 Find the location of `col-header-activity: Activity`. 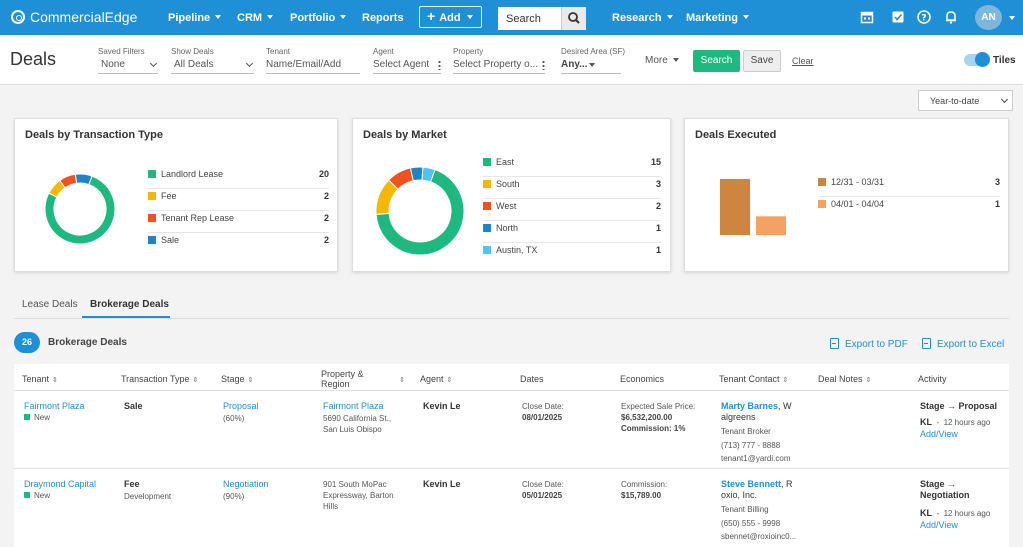

col-header-activity: Activity is located at coordinates (932, 379).